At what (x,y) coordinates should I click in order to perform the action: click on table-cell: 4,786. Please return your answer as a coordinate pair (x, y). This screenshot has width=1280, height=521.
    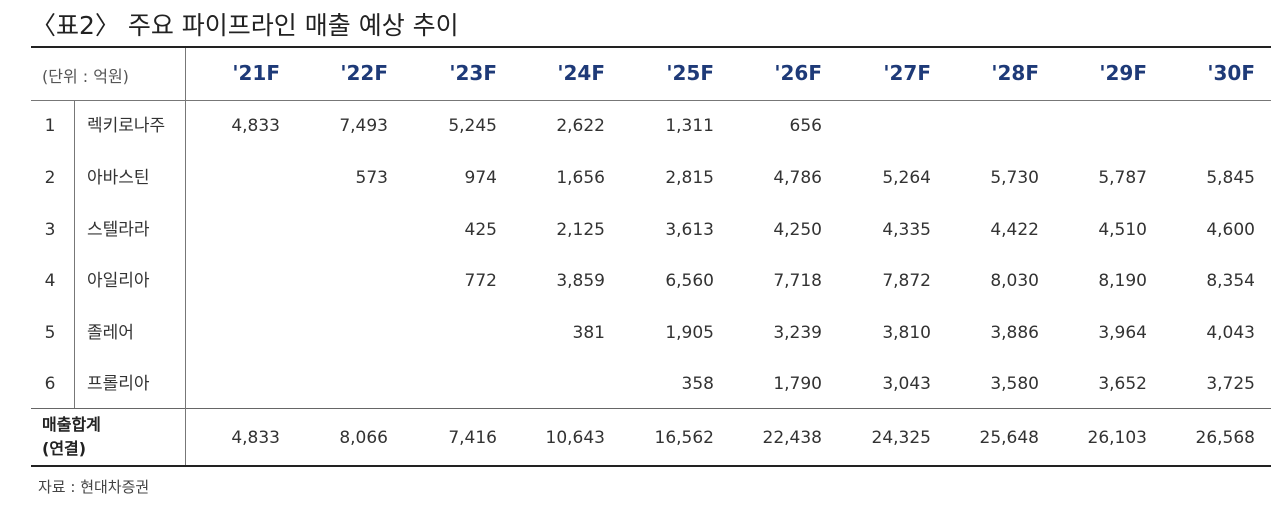
    Looking at the image, I should click on (797, 178).